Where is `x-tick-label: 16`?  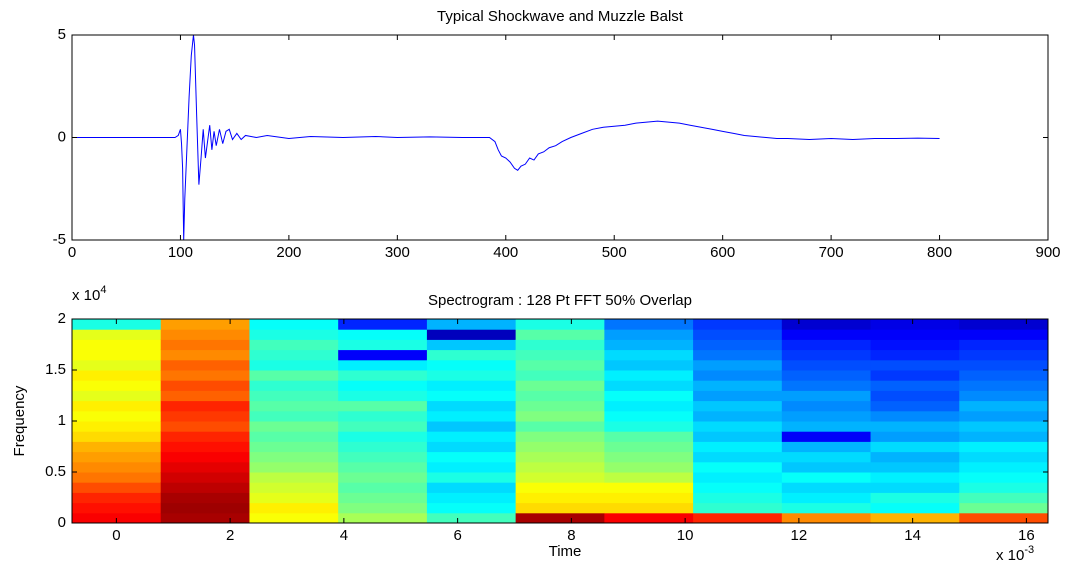 x-tick-label: 16 is located at coordinates (1026, 535).